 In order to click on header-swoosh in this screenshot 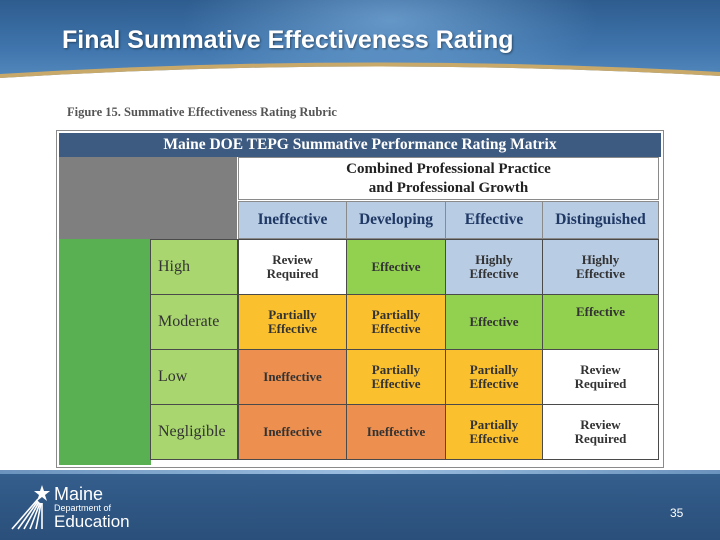, I will do `click(360, 75)`.